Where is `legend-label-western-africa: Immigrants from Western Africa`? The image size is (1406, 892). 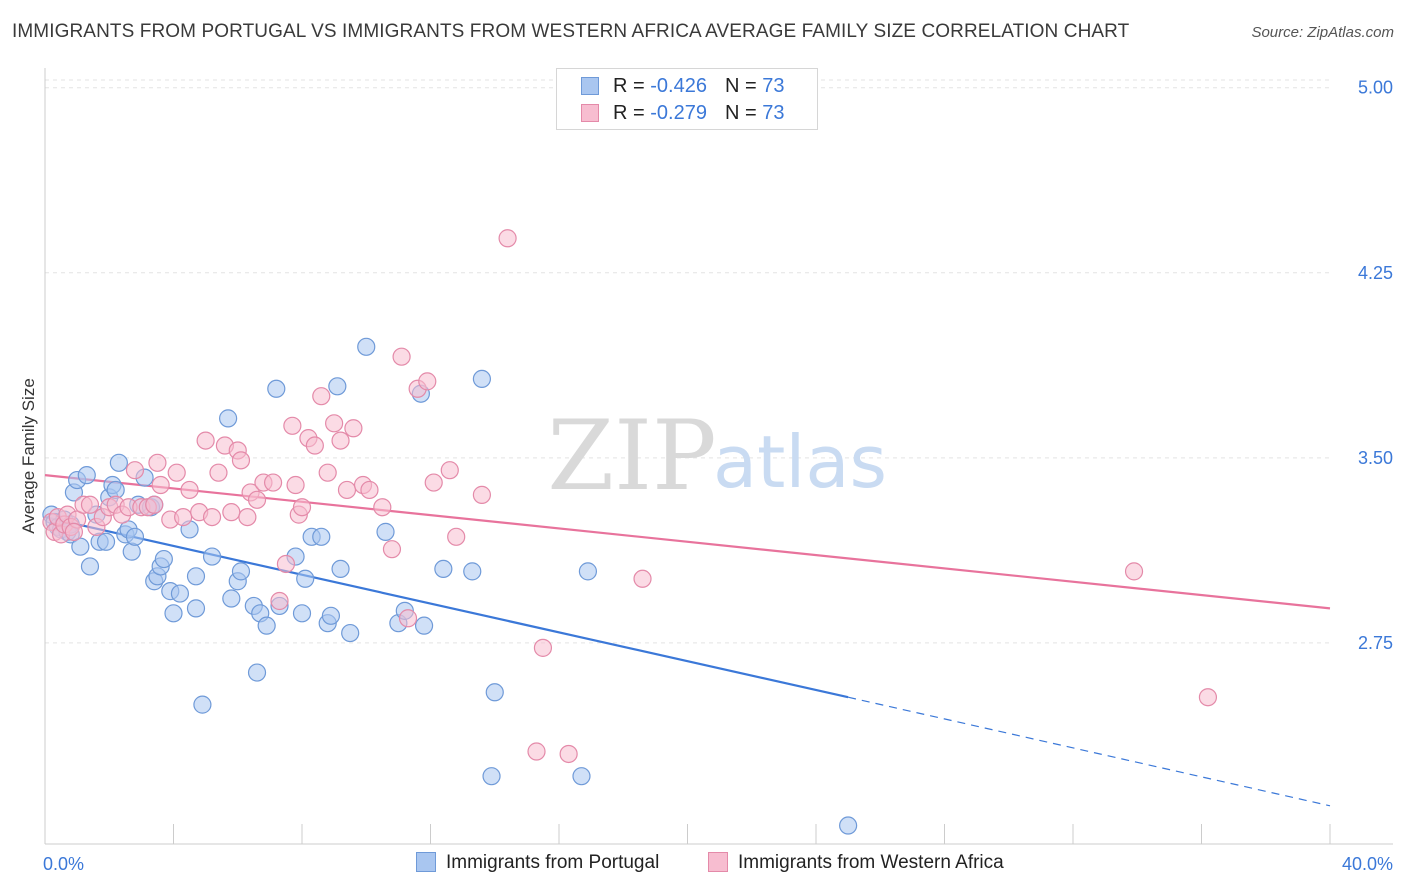 legend-label-western-africa: Immigrants from Western Africa is located at coordinates (871, 862).